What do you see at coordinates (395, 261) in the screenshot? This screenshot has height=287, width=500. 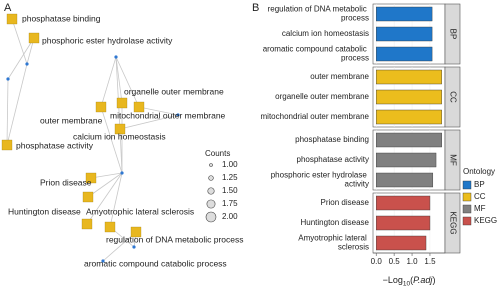 I see `x-tick-label: 0.5` at bounding box center [395, 261].